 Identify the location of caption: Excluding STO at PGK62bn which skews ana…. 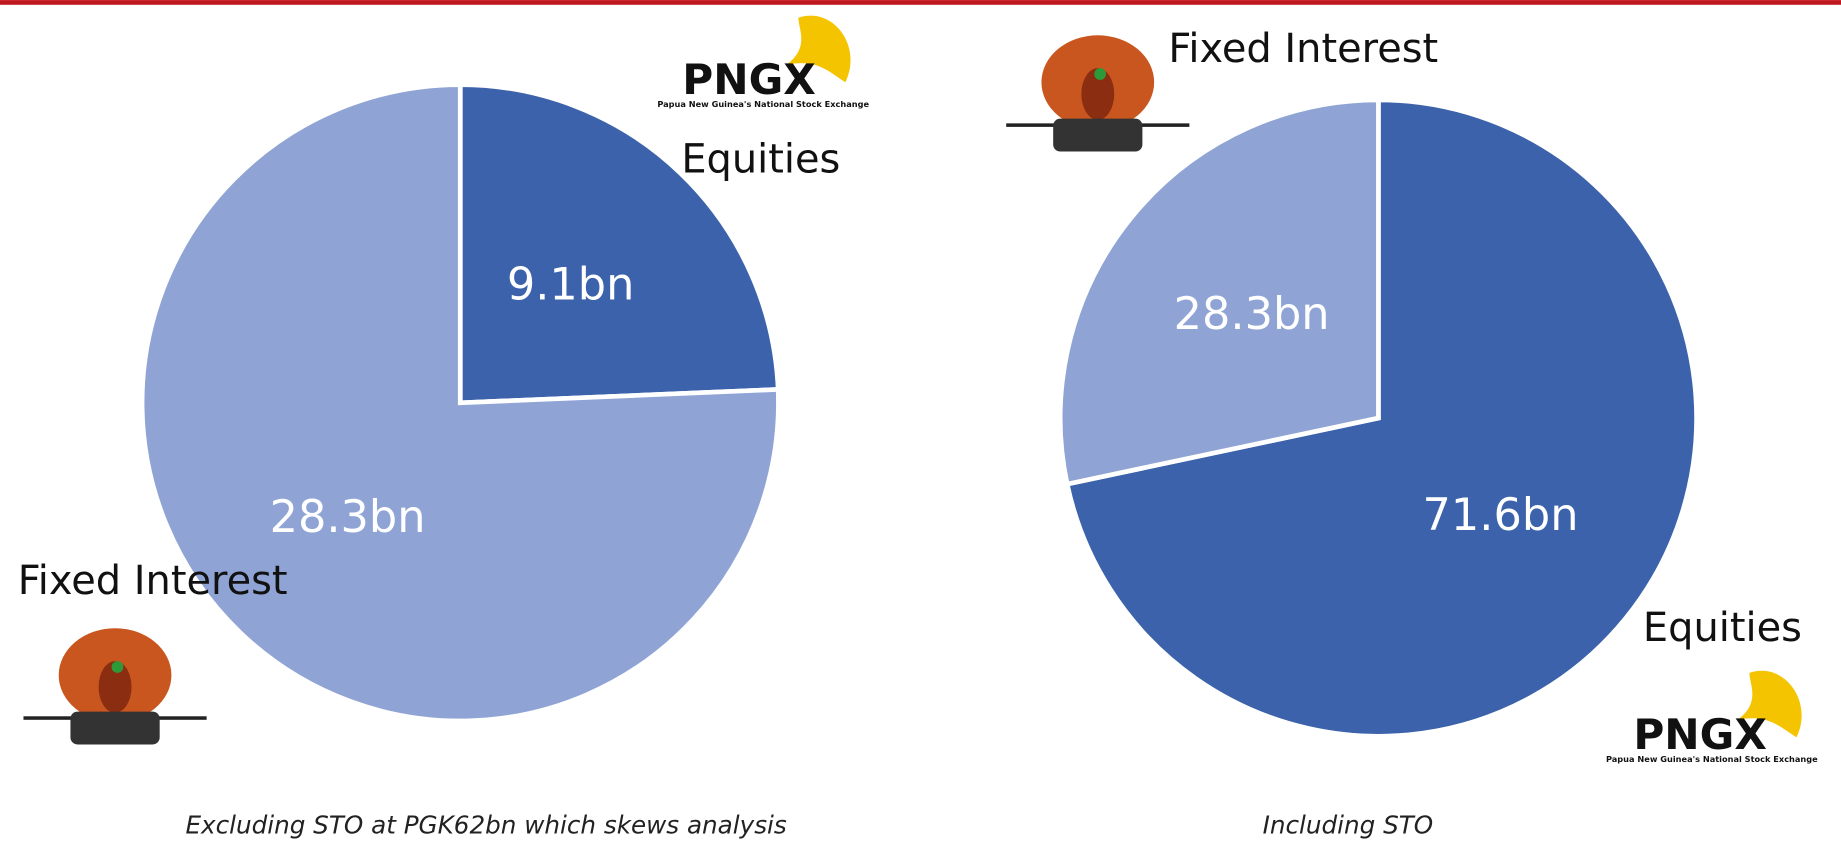
(485, 825).